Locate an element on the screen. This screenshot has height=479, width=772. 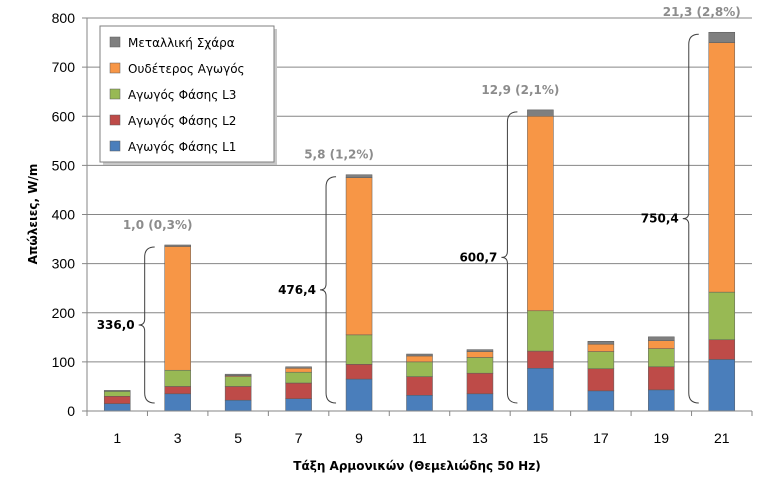
loss-share-label: 12,9 (2,1%) is located at coordinates (520, 90).